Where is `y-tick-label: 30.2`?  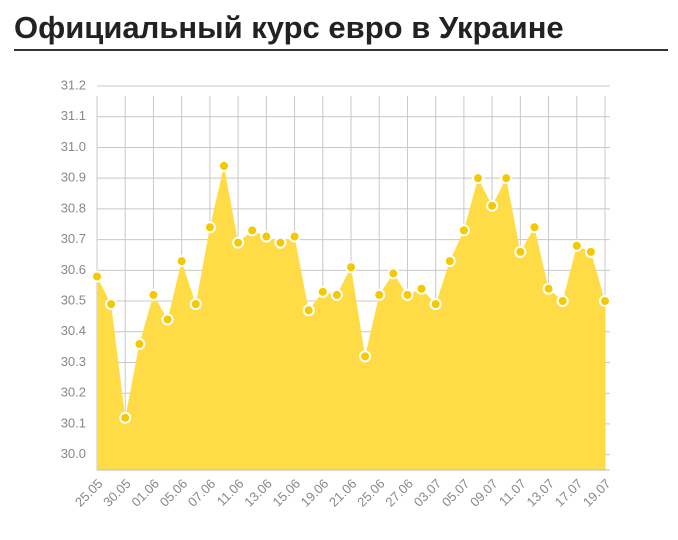
y-tick-label: 30.2 is located at coordinates (73, 392).